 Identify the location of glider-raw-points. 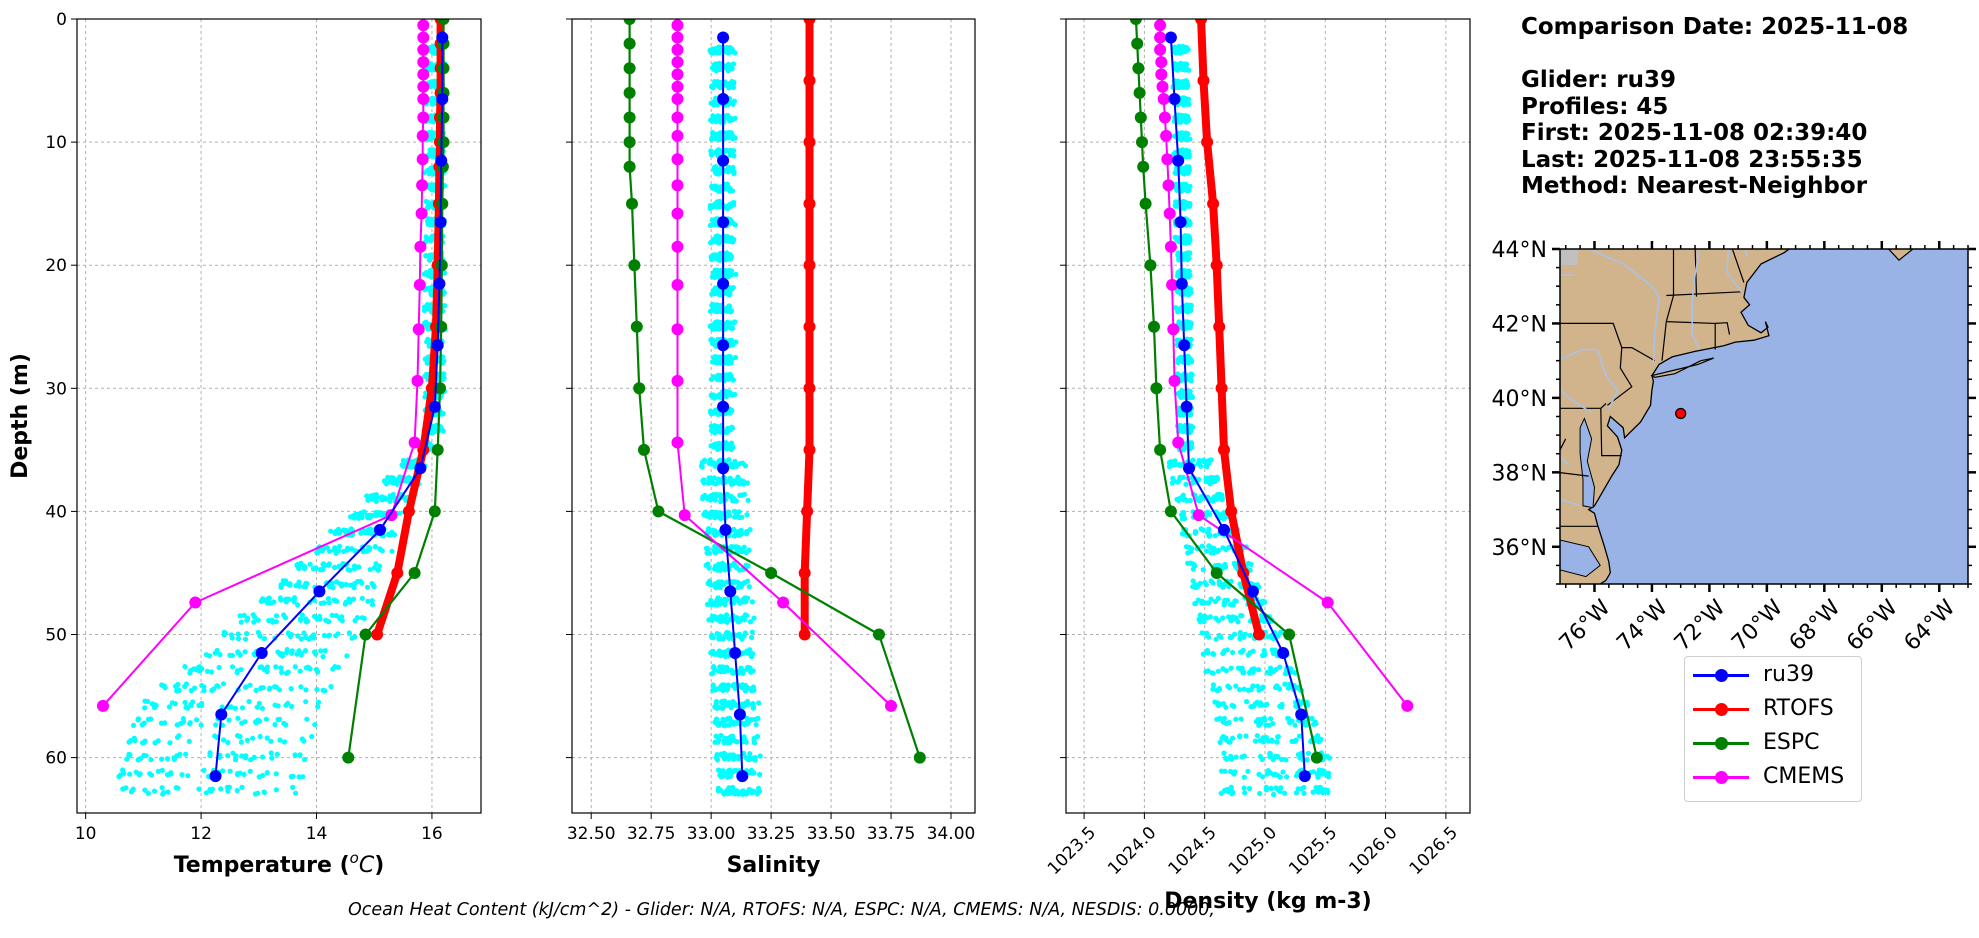
(1249, 420).